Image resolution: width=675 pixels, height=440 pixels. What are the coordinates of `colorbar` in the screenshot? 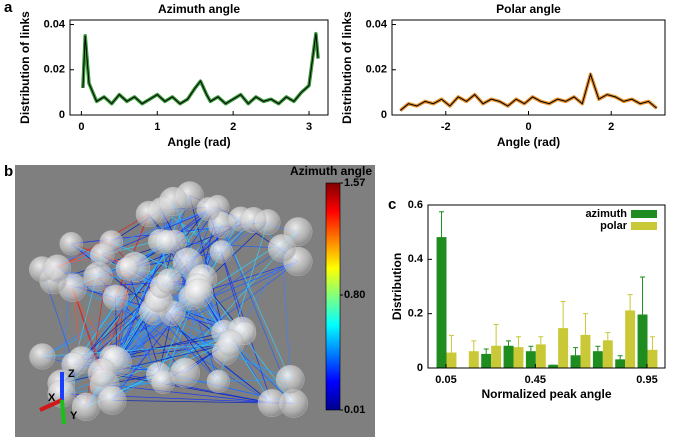 It's located at (333, 296).